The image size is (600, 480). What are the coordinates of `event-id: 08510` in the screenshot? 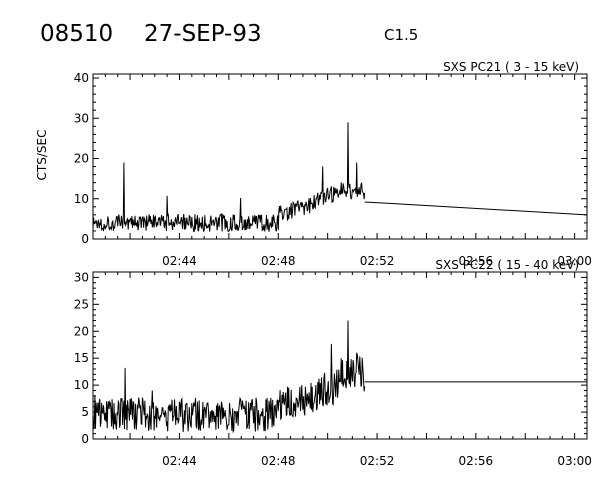 It's located at (76, 34).